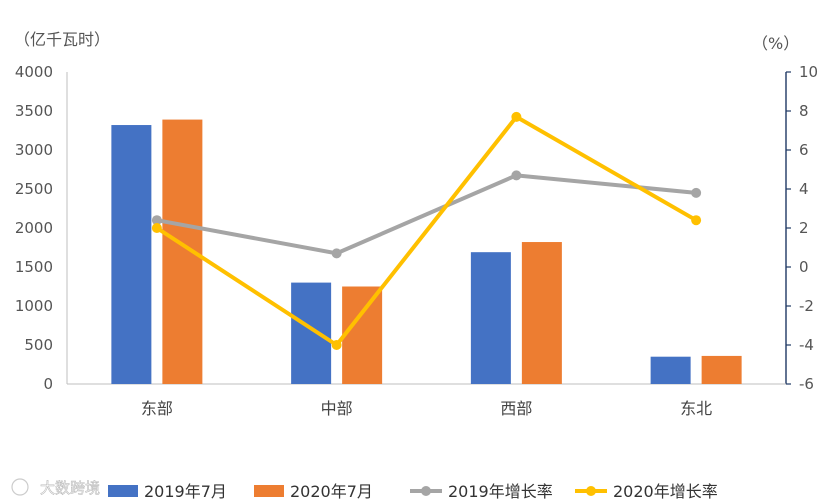 The image size is (840, 503). What do you see at coordinates (34, 150) in the screenshot?
I see `left-tick-label: 3000` at bounding box center [34, 150].